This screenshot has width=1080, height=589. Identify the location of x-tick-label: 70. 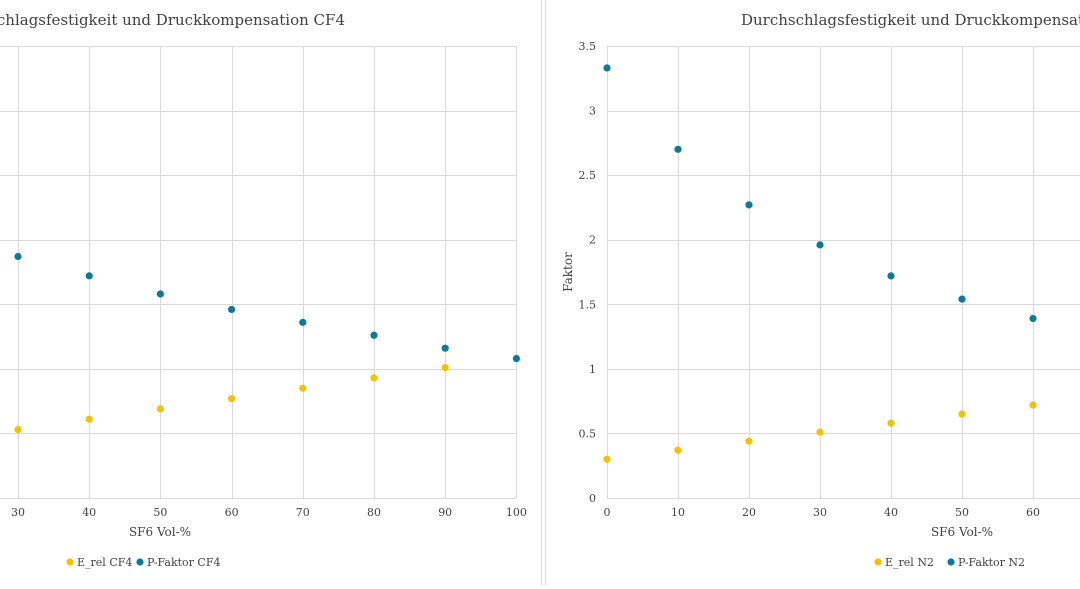
(303, 512).